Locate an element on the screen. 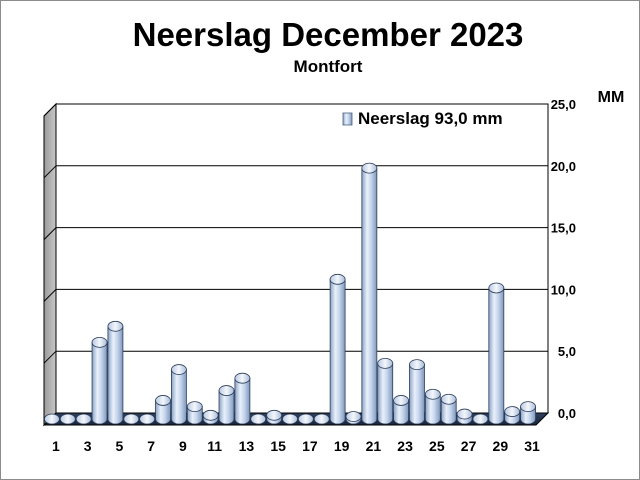 This screenshot has width=640, height=480. y-tick-label: 10,0 is located at coordinates (563, 289).